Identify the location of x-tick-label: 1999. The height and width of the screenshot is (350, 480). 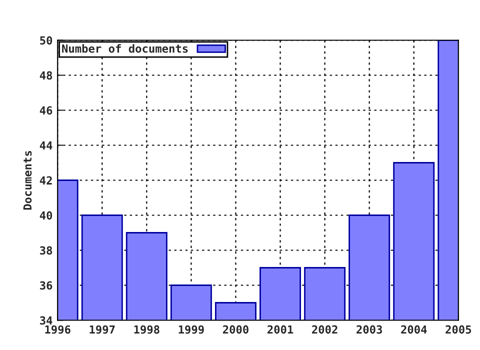
(191, 329).